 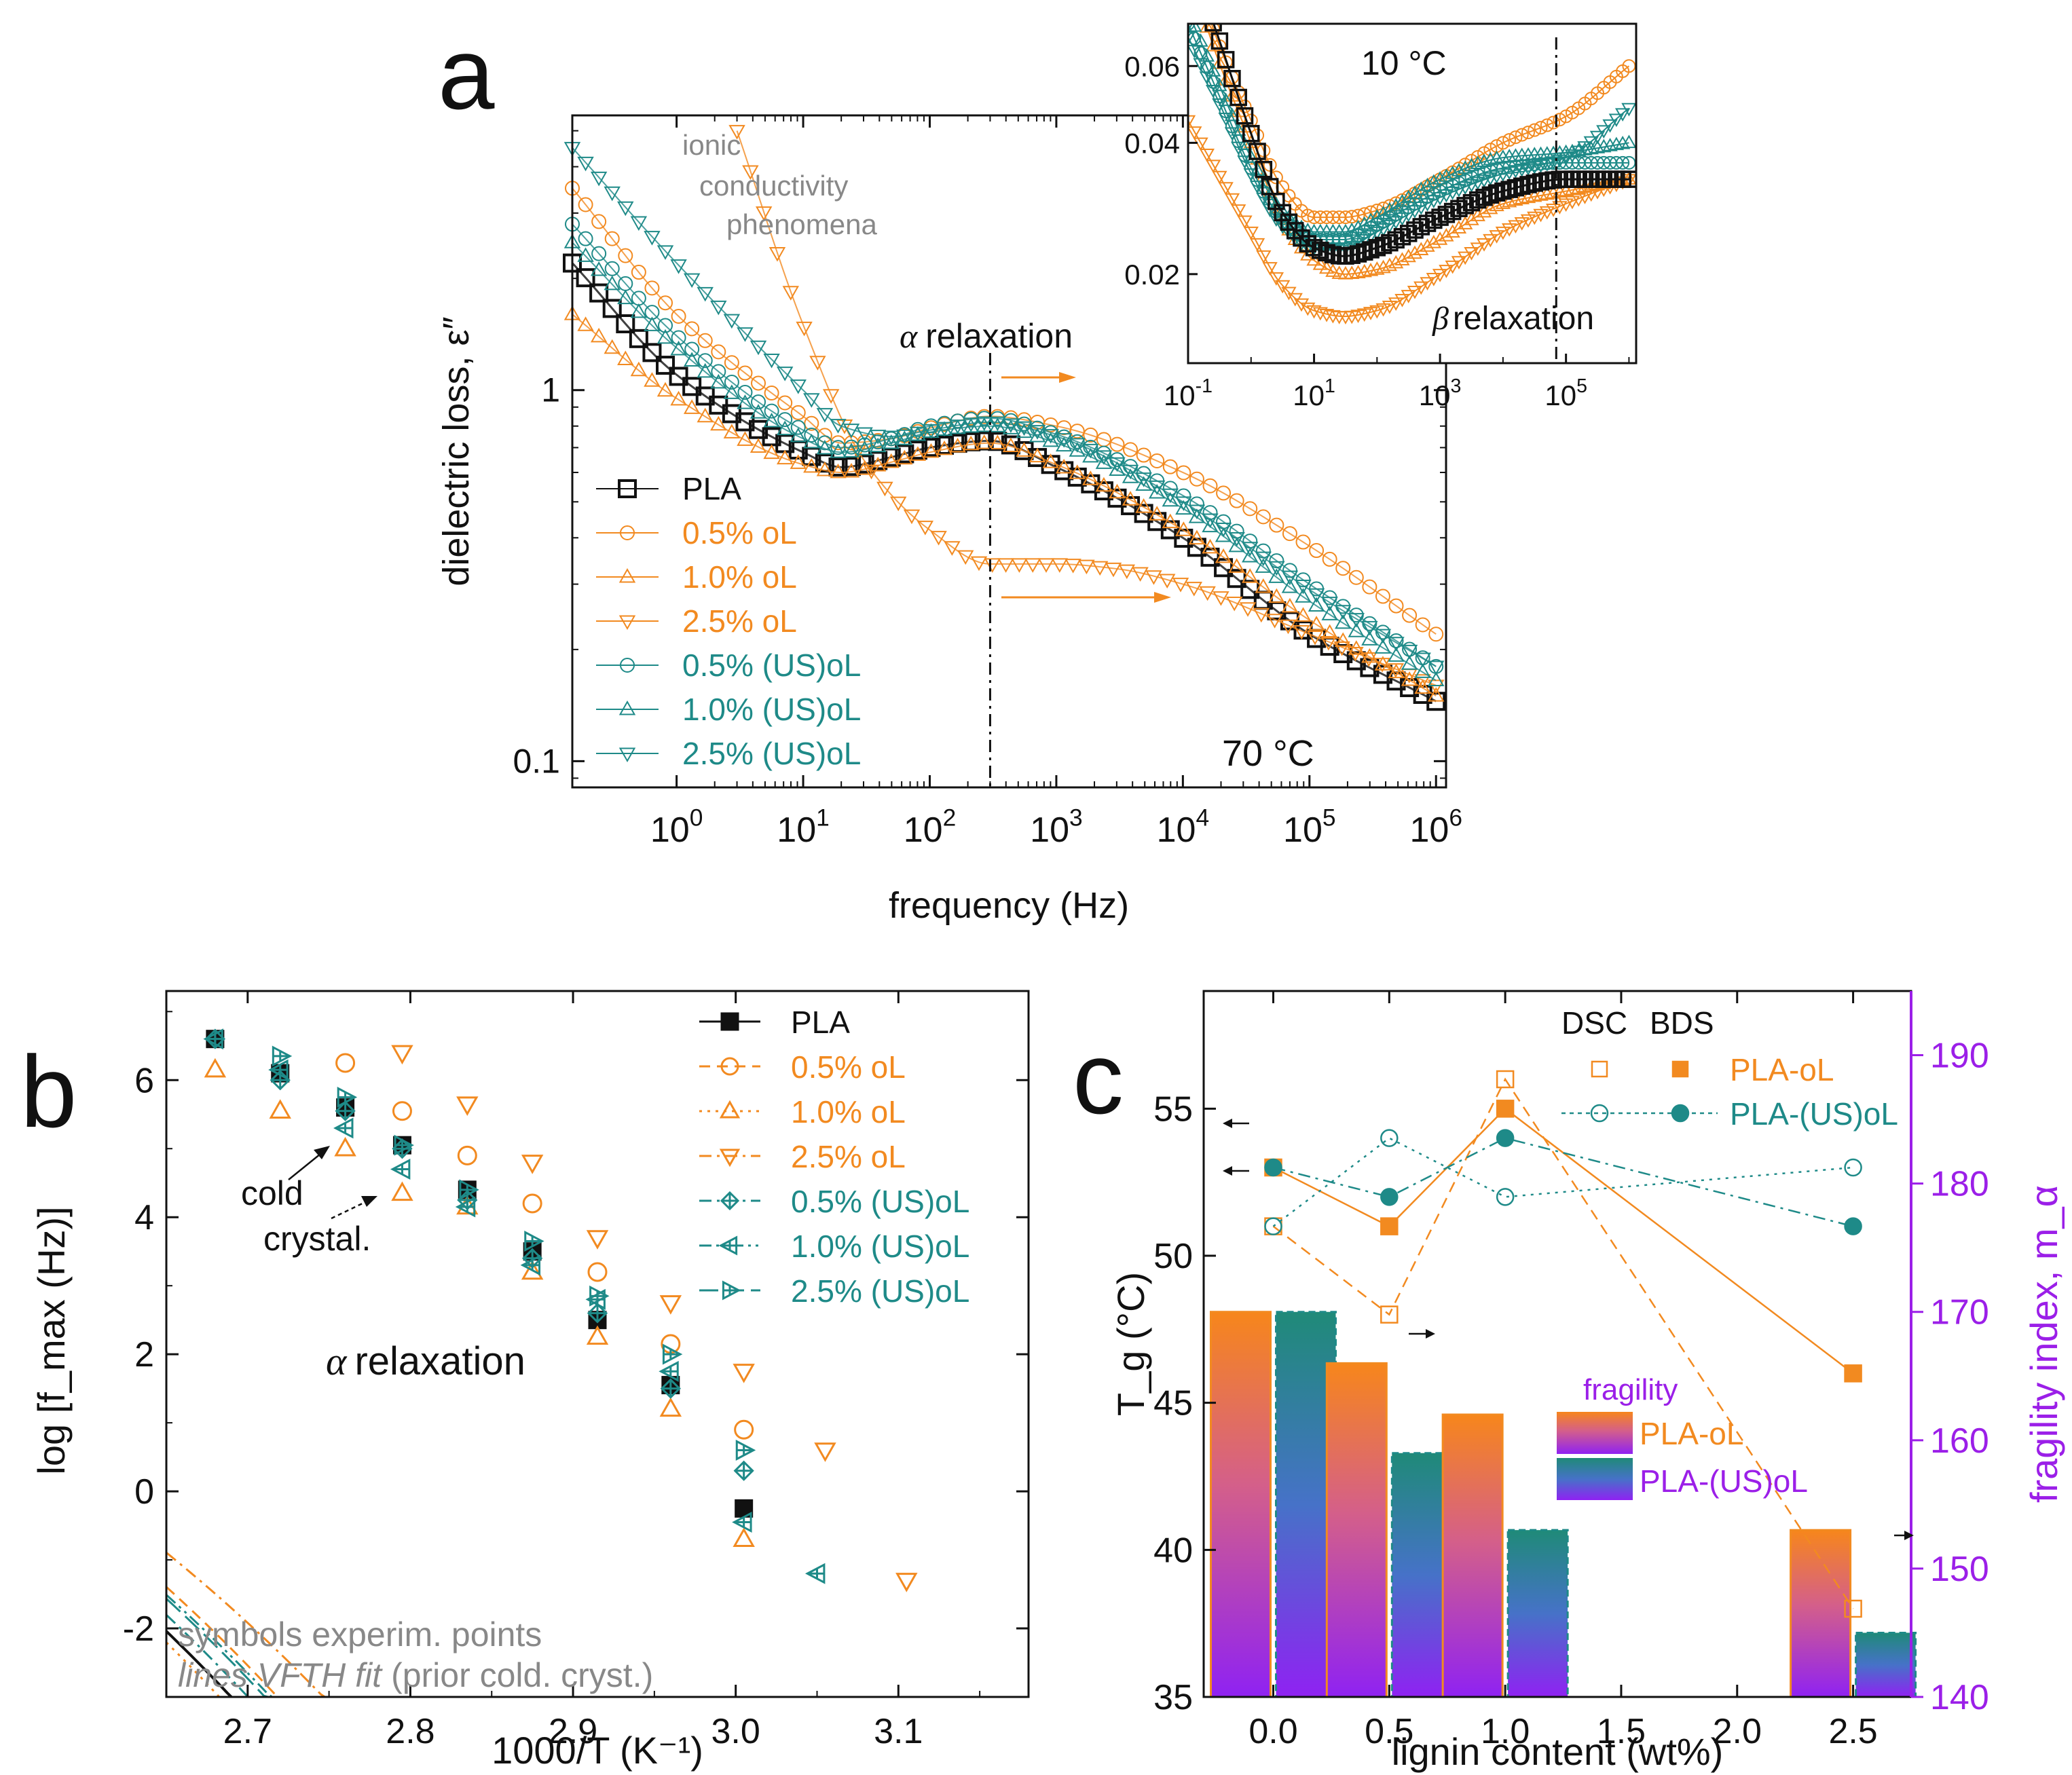 What do you see at coordinates (1682, 1023) in the screenshot?
I see `panel-c-legend-bds: BDS` at bounding box center [1682, 1023].